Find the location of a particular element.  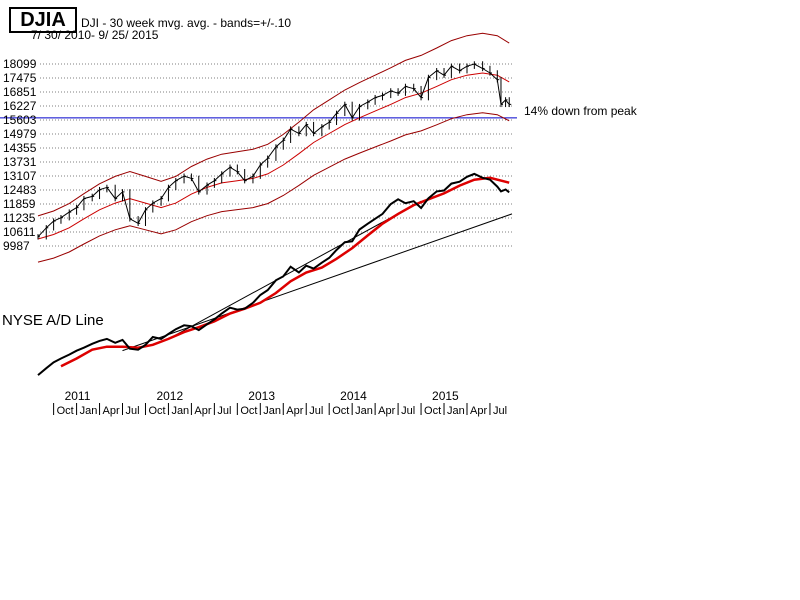

y-tick-label: 14355 is located at coordinates (20, 148).